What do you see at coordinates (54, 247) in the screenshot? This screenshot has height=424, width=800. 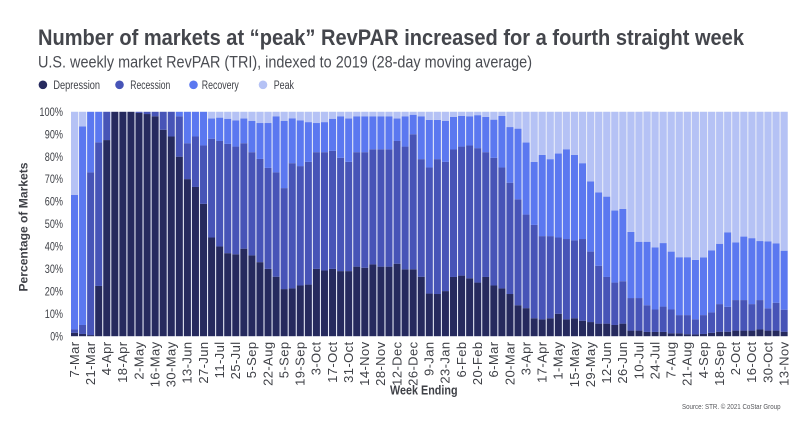 I see `svg-text: 40%` at bounding box center [54, 247].